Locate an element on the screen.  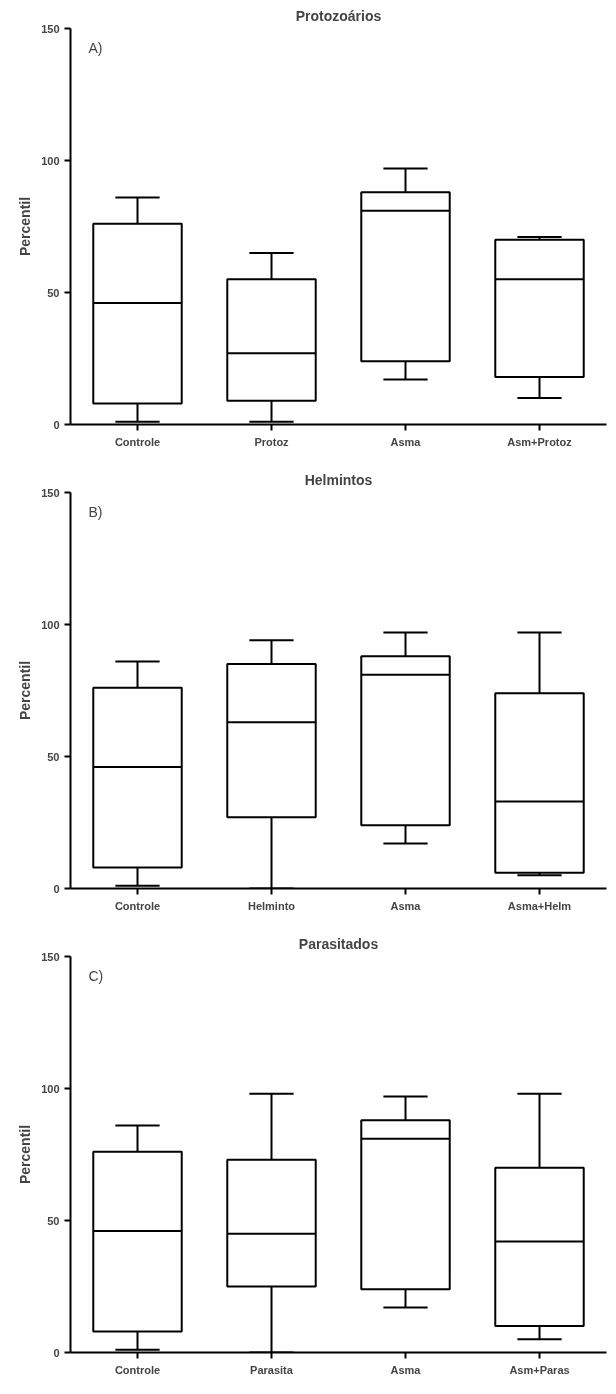
annotation: C) is located at coordinates (96, 975).